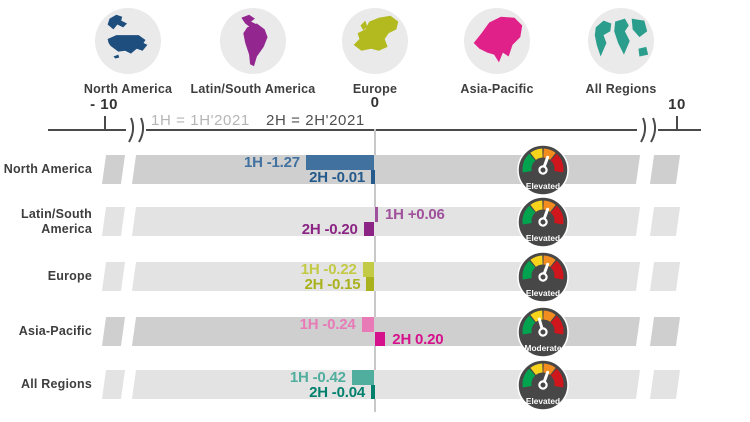 Image resolution: width=750 pixels, height=422 pixels. Describe the element at coordinates (337, 392) in the screenshot. I see `bar-label-2h: 2H -0.04` at that location.